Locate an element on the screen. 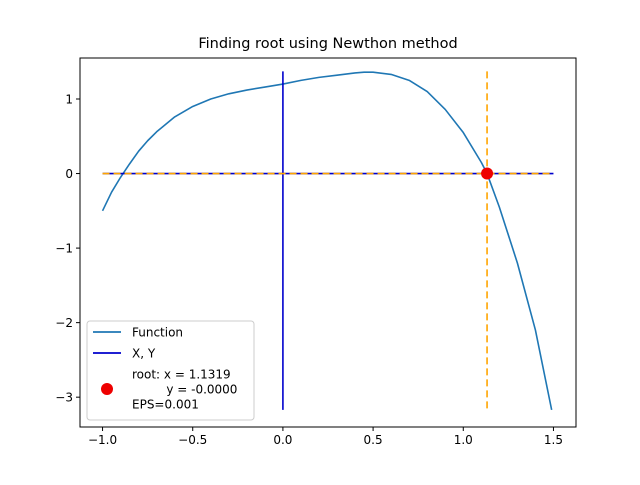  x-tick-label: 0.5 is located at coordinates (373, 440).